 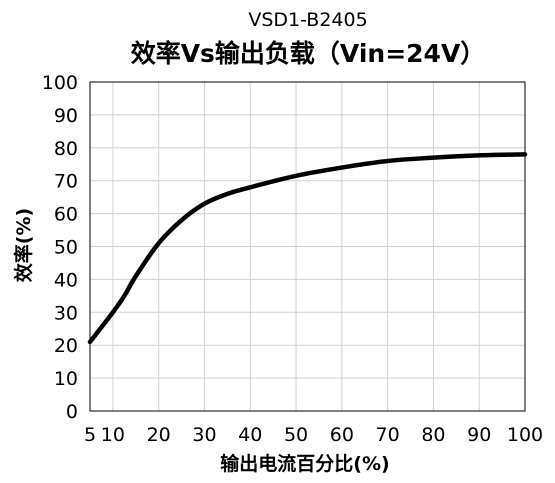 What do you see at coordinates (296, 435) in the screenshot?
I see `x-tick-label: 50` at bounding box center [296, 435].